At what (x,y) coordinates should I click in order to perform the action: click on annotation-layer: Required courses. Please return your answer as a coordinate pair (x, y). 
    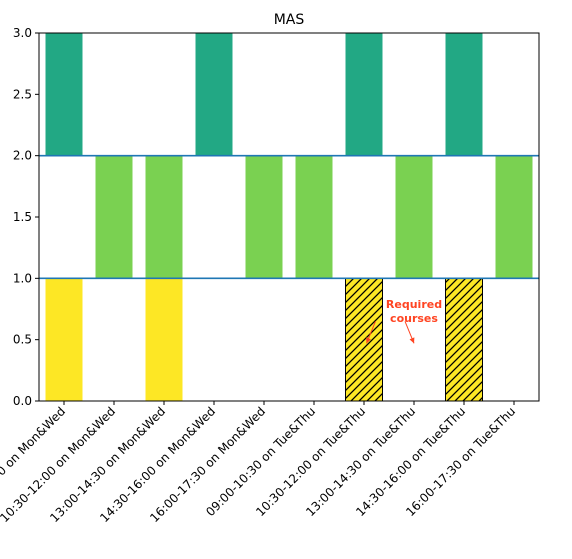
    Looking at the image, I should click on (404, 321).